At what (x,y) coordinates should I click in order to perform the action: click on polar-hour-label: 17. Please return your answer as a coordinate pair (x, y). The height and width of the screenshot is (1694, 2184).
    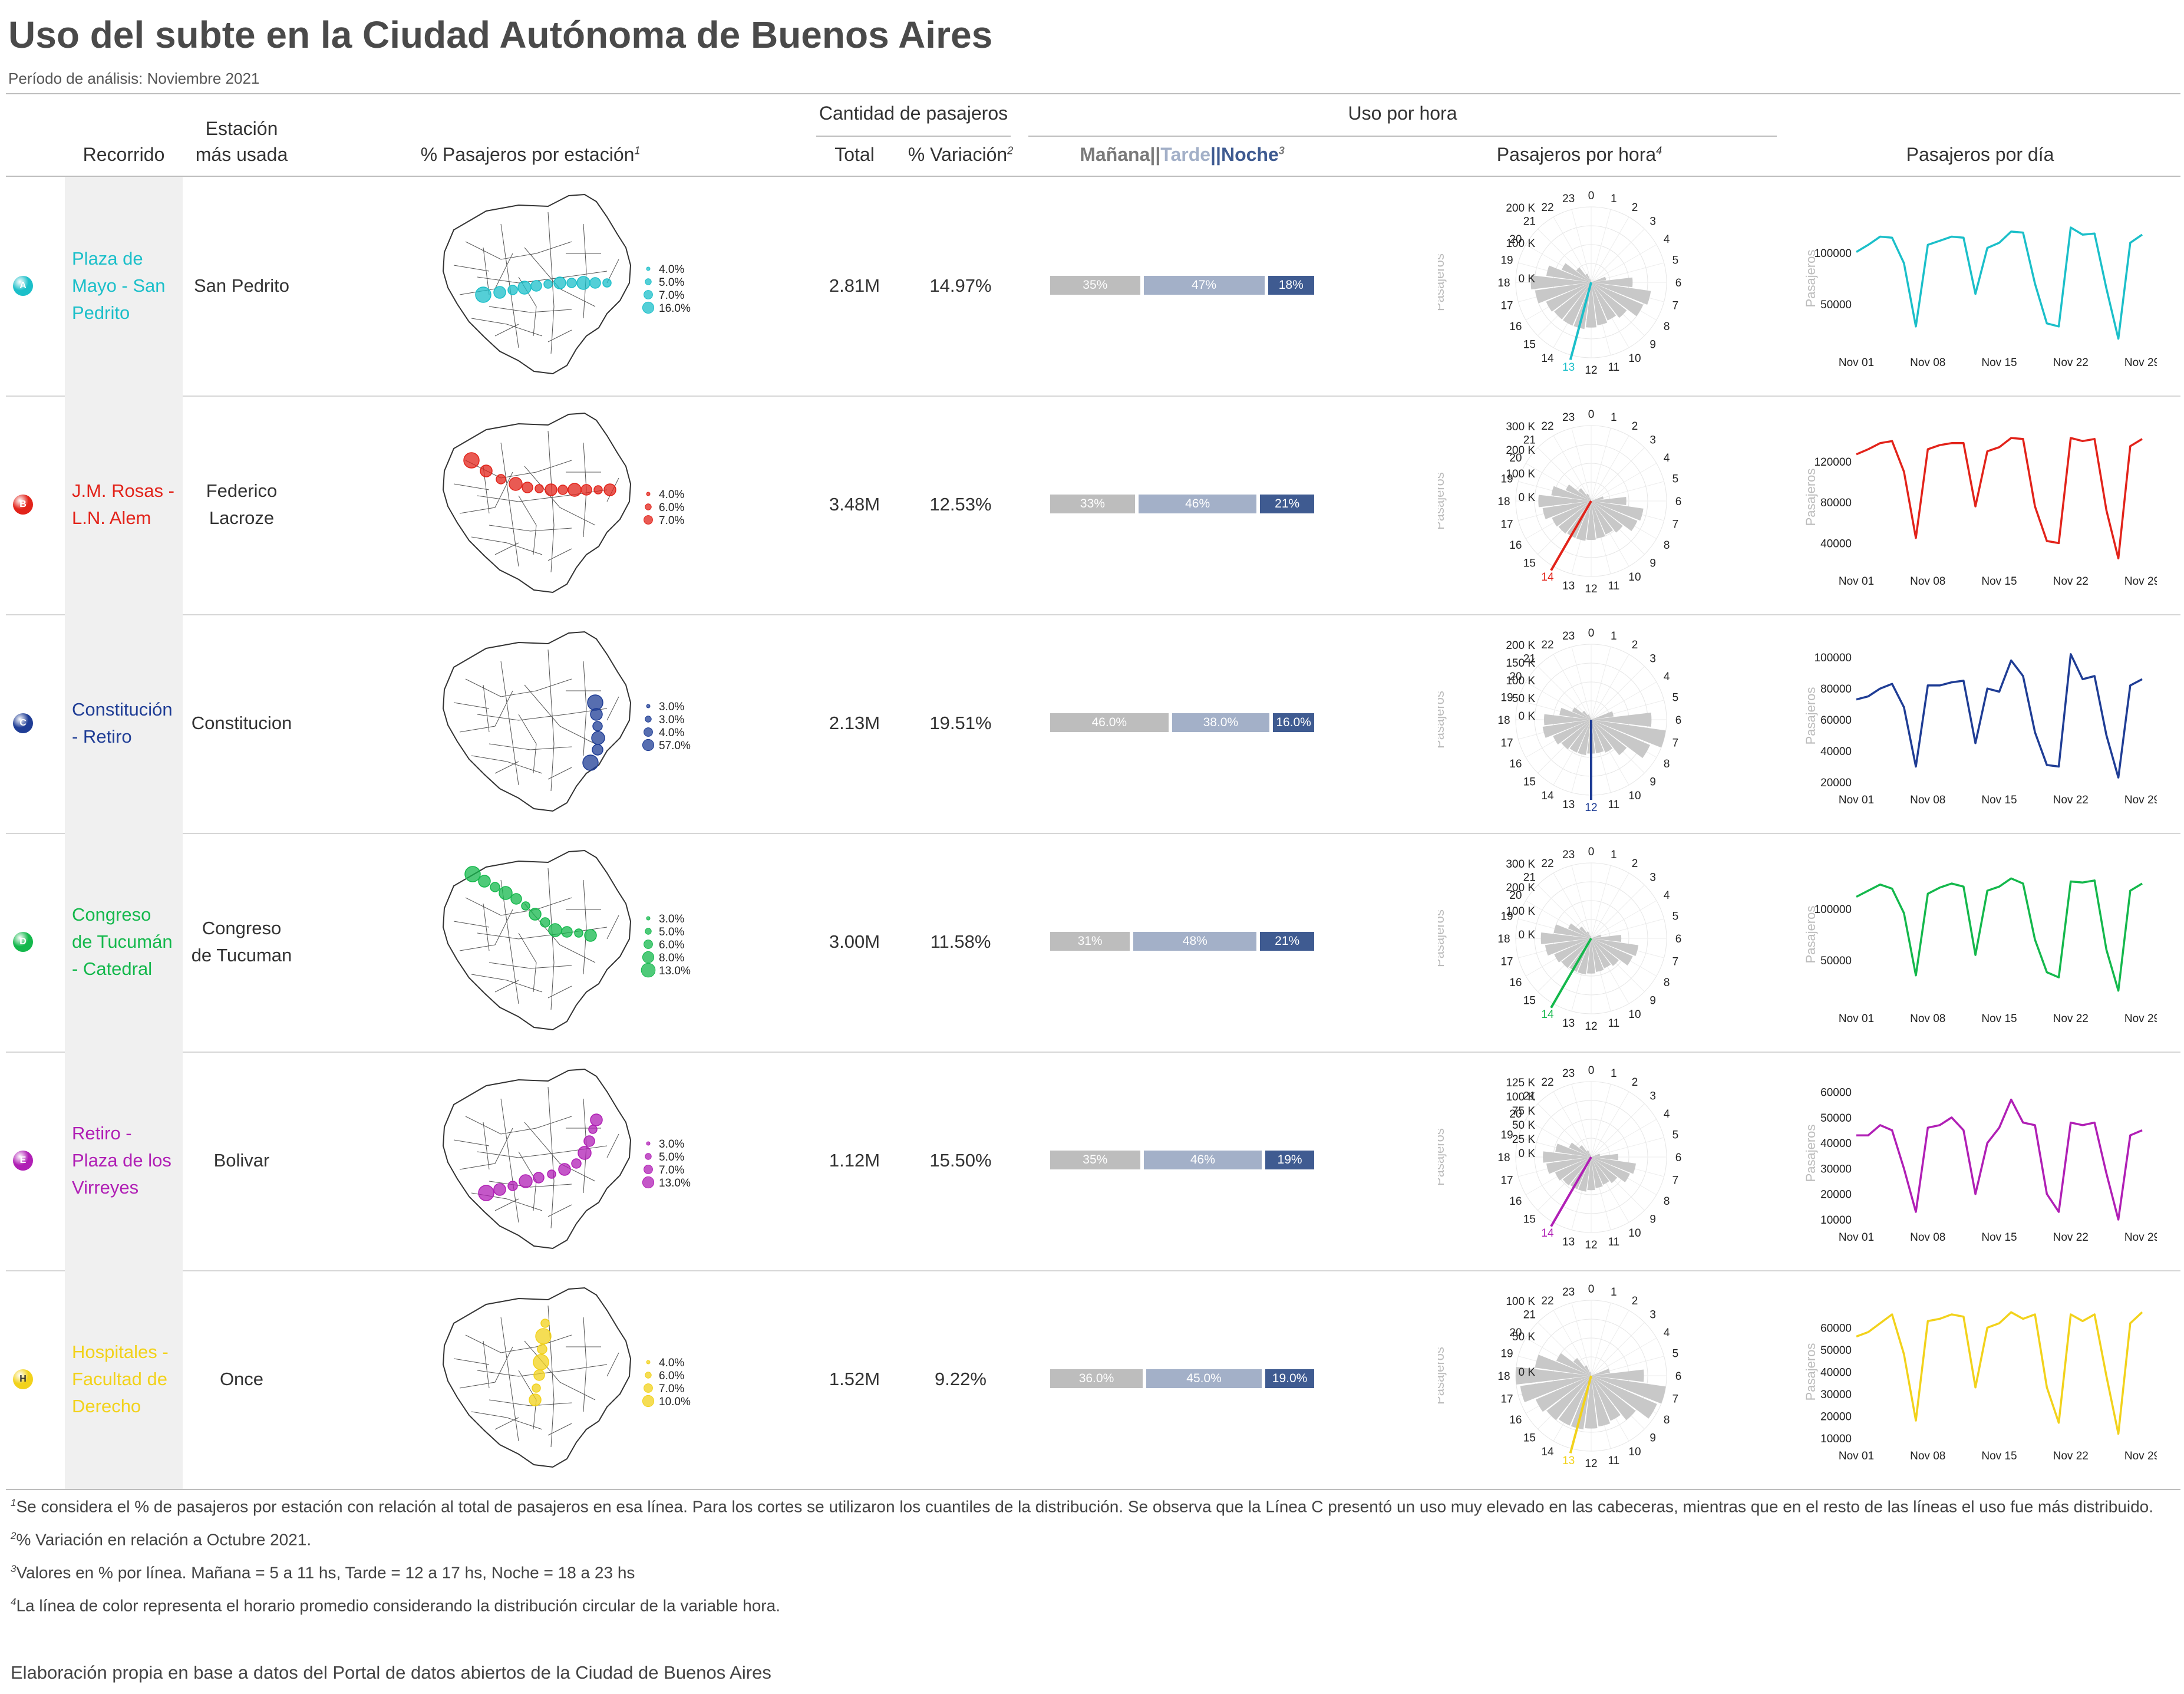
    Looking at the image, I should click on (1506, 962).